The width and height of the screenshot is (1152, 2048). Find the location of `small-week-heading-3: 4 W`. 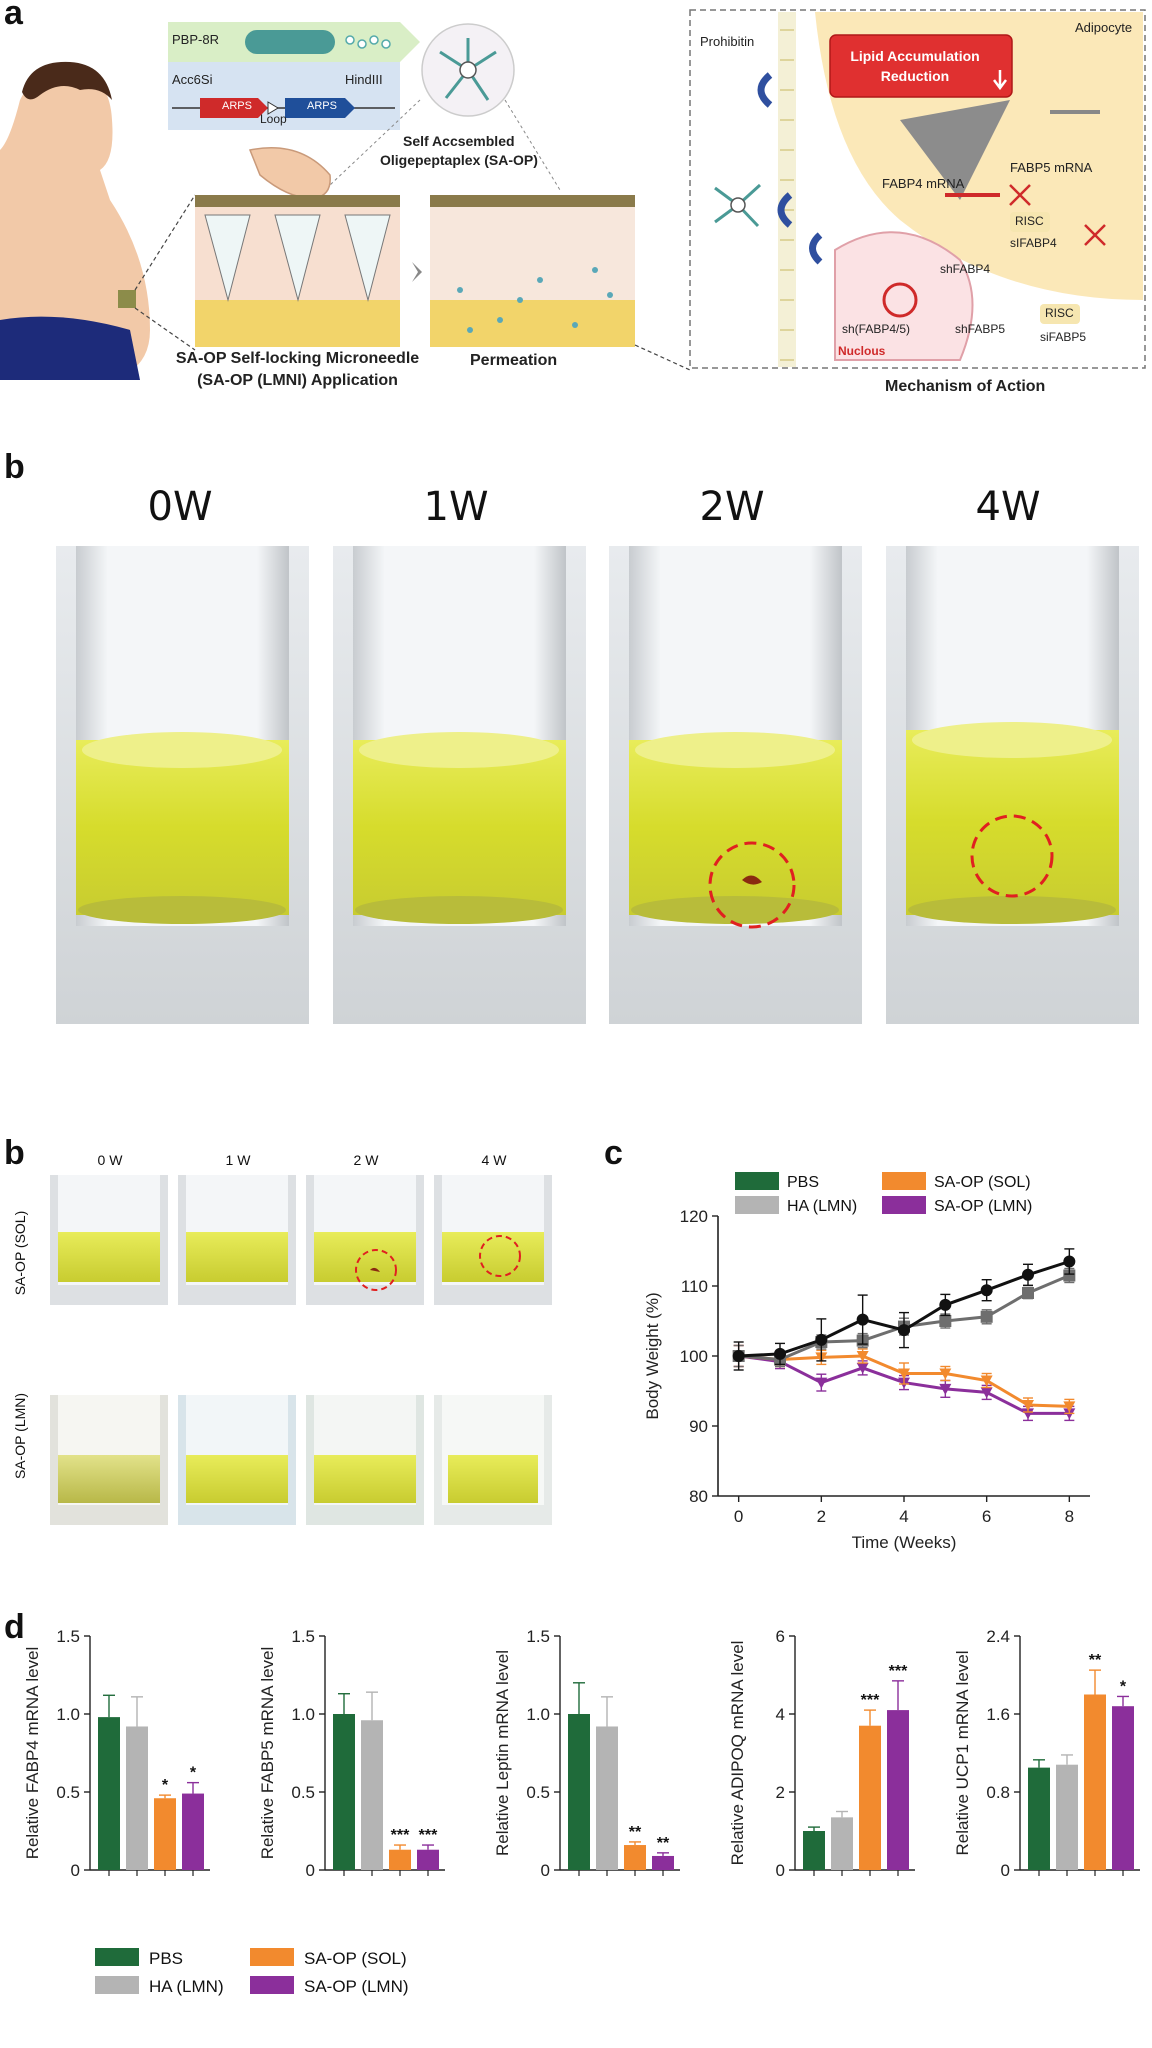

small-week-heading-3: 4 W is located at coordinates (494, 1160).